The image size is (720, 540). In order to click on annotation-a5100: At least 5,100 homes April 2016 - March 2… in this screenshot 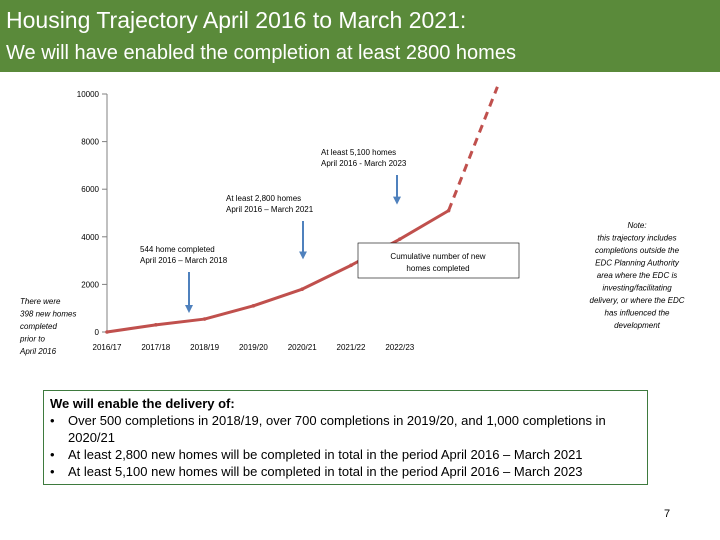, I will do `click(364, 158)`.